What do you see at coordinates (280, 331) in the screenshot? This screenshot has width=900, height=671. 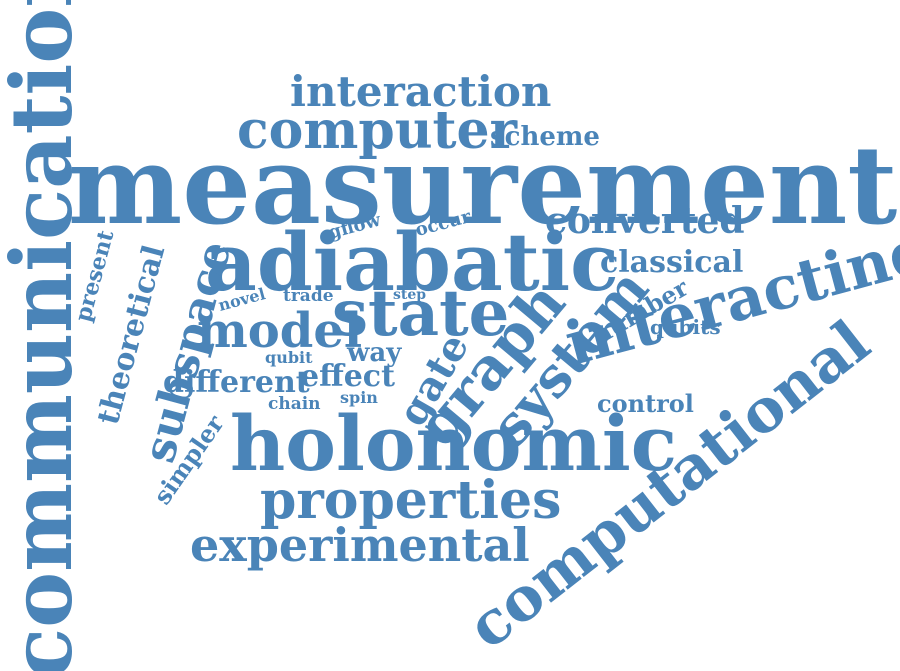 I see `word-model: model` at bounding box center [280, 331].